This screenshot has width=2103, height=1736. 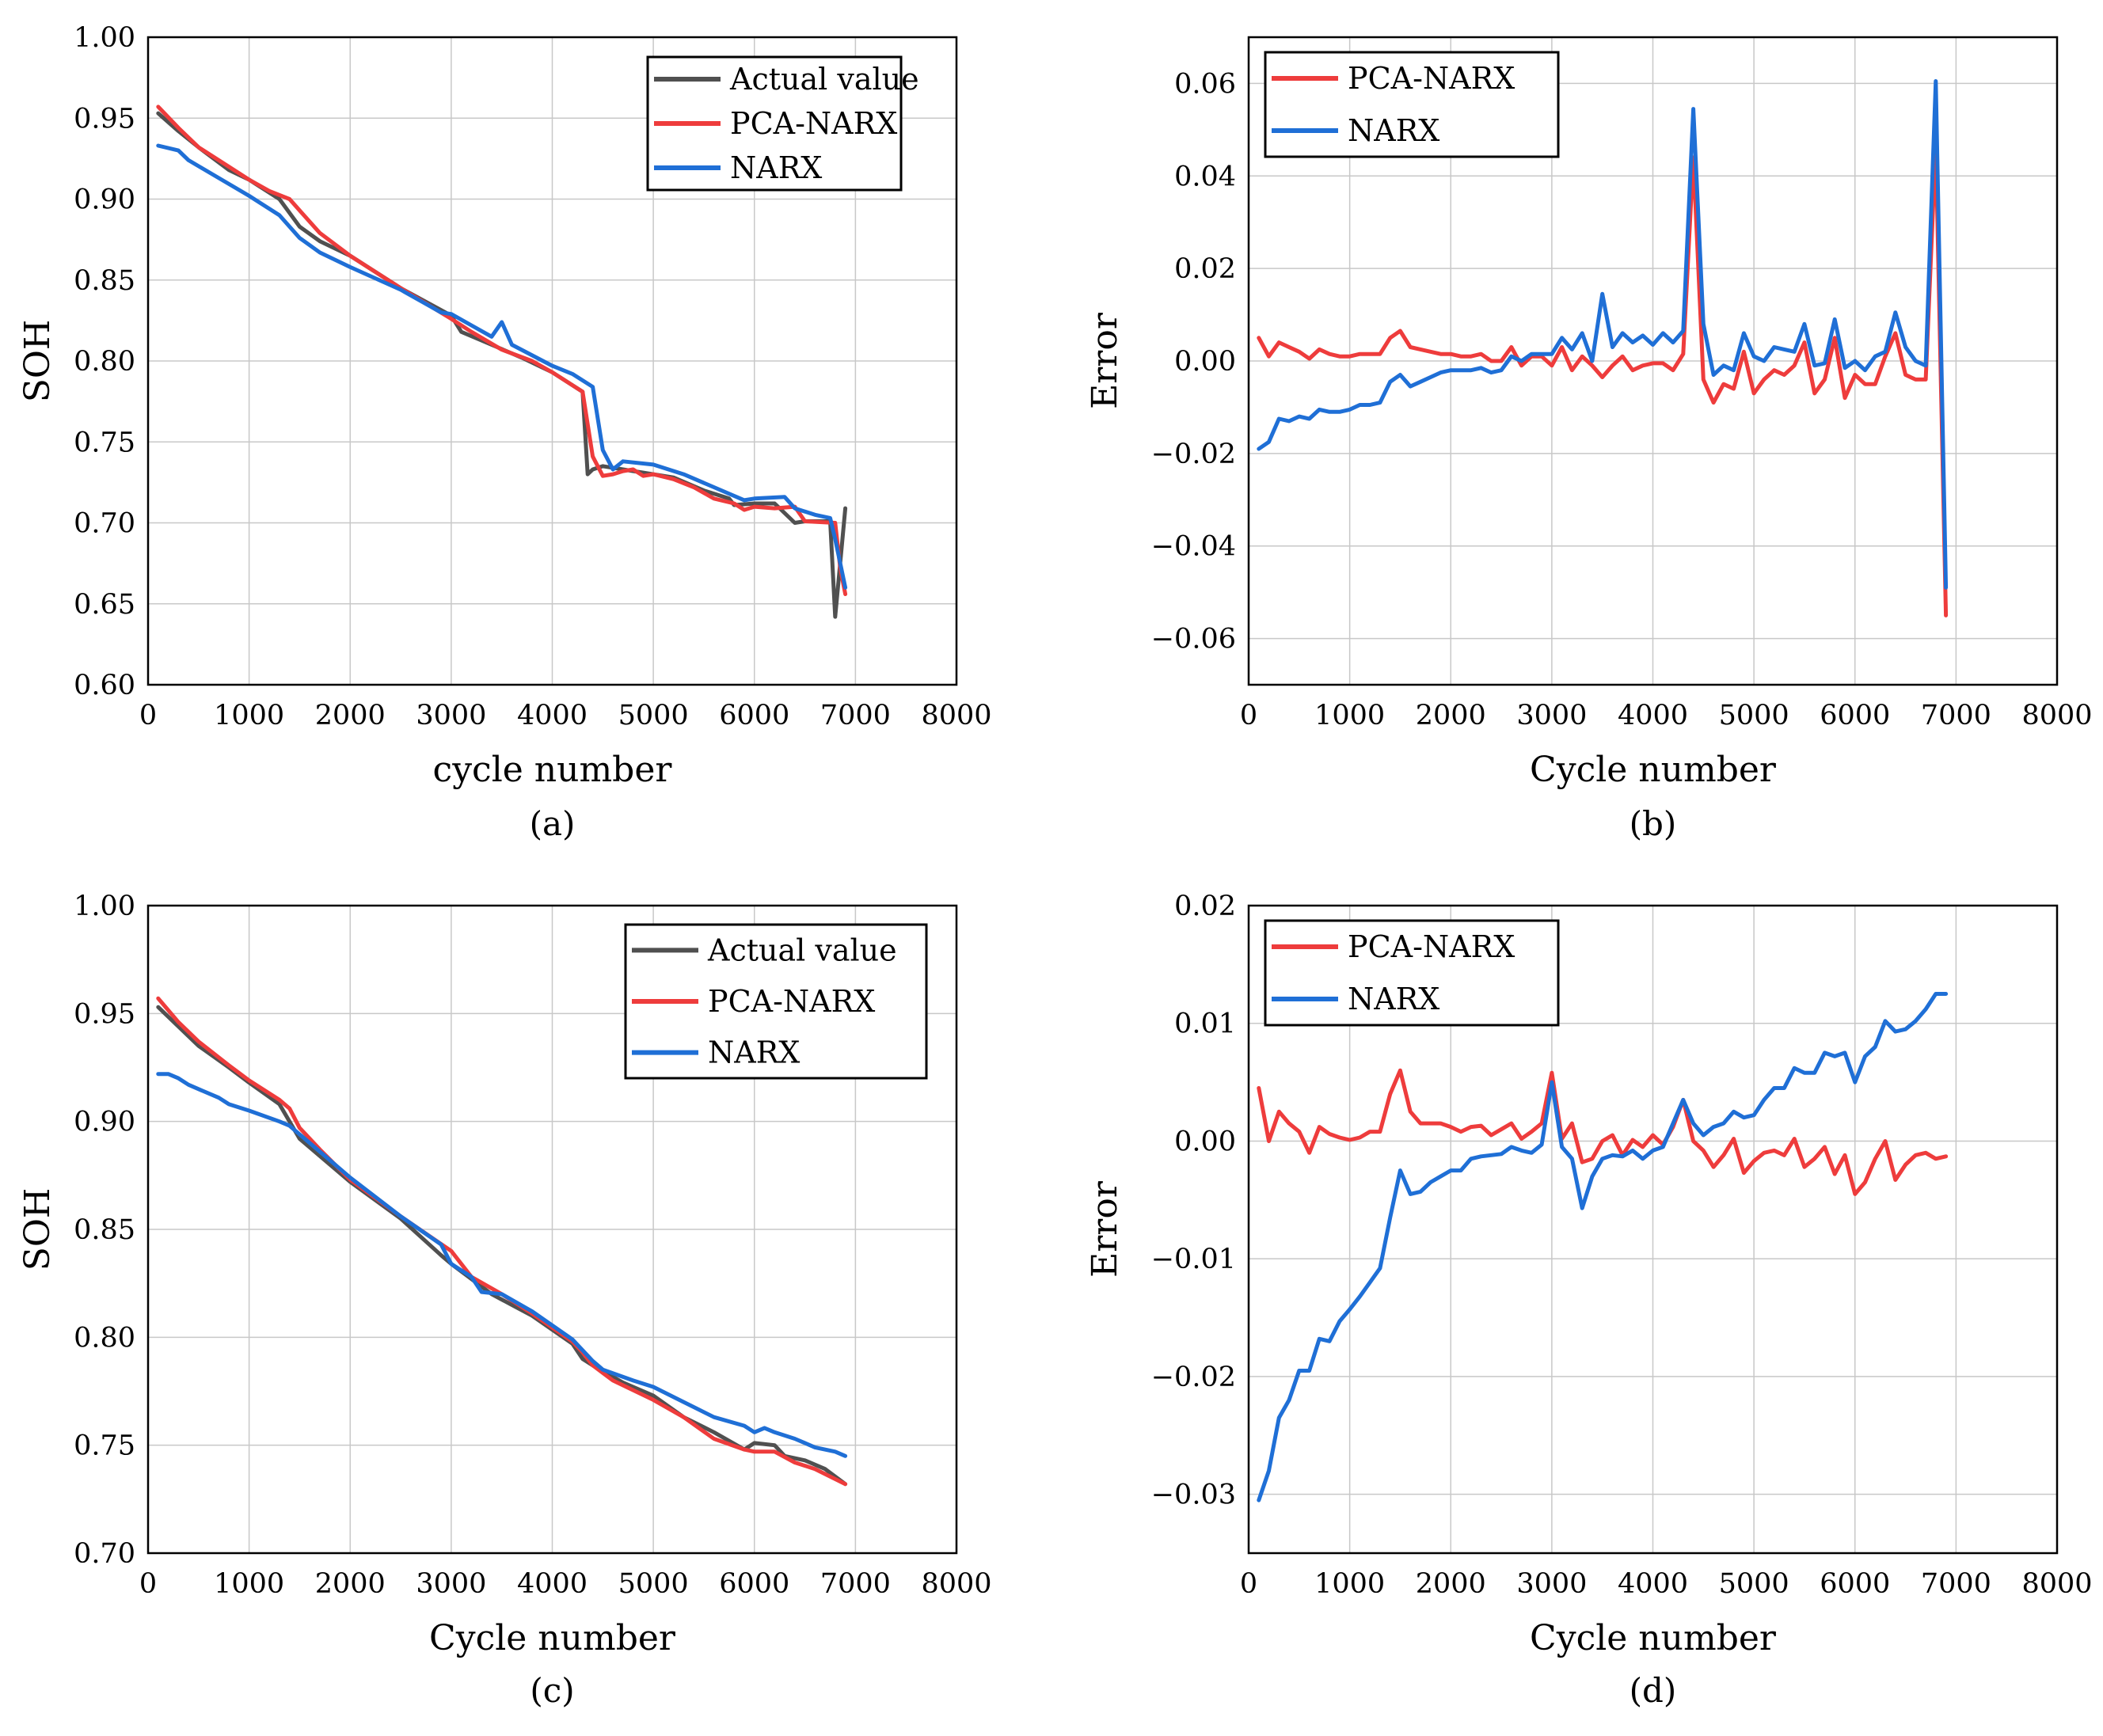 What do you see at coordinates (1193, 1495) in the screenshot?
I see `y-tick-label: −0.03` at bounding box center [1193, 1495].